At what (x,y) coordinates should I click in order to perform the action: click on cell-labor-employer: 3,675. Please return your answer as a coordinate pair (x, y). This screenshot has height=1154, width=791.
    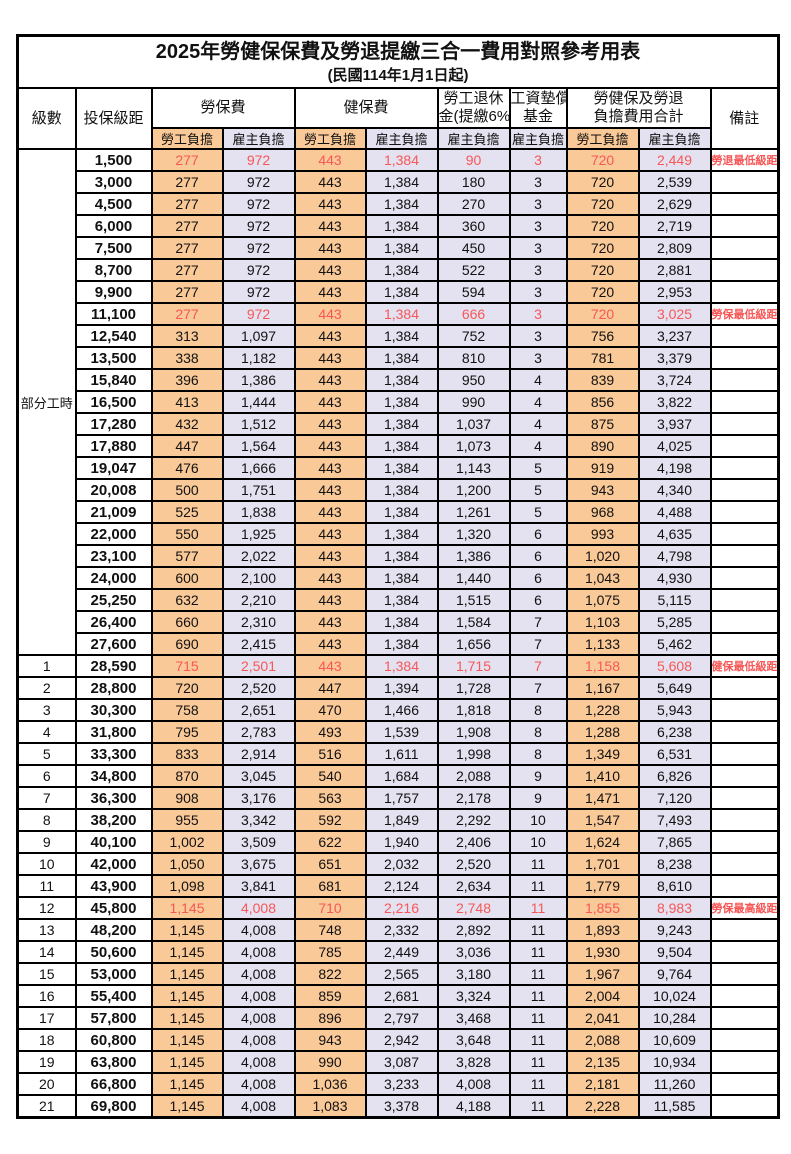
    Looking at the image, I should click on (258, 864).